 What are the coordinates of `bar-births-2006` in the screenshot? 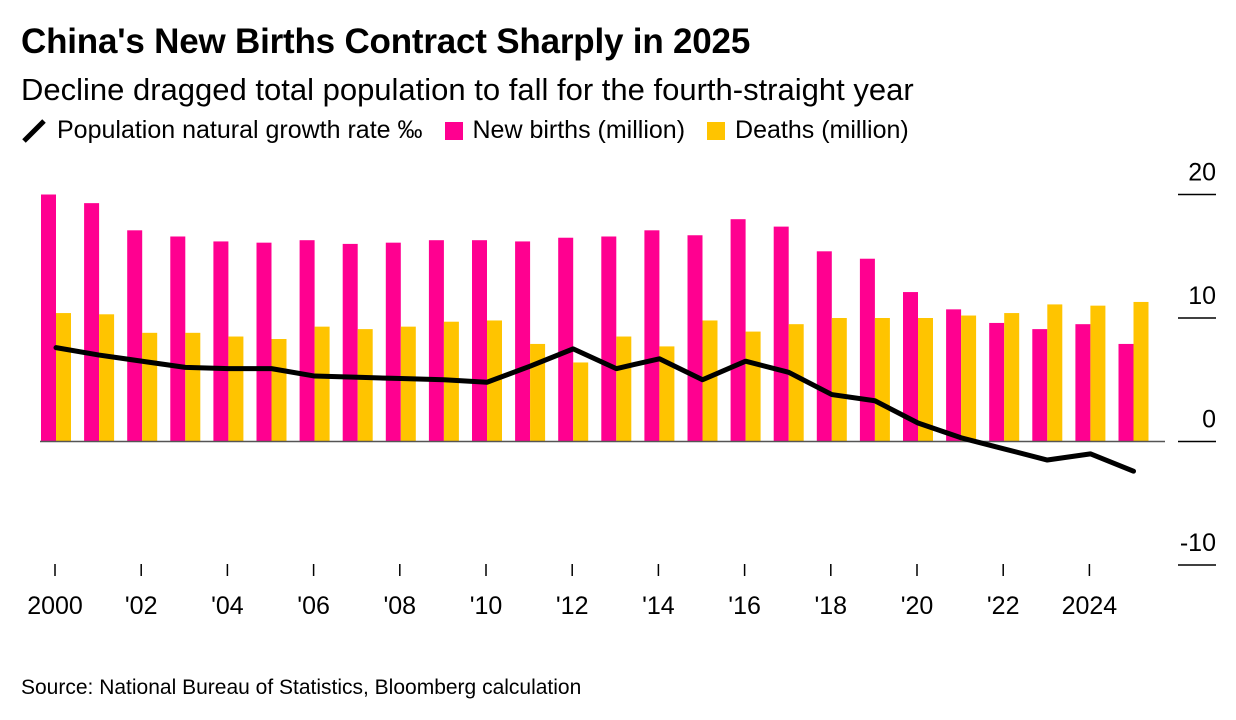 It's located at (307, 341).